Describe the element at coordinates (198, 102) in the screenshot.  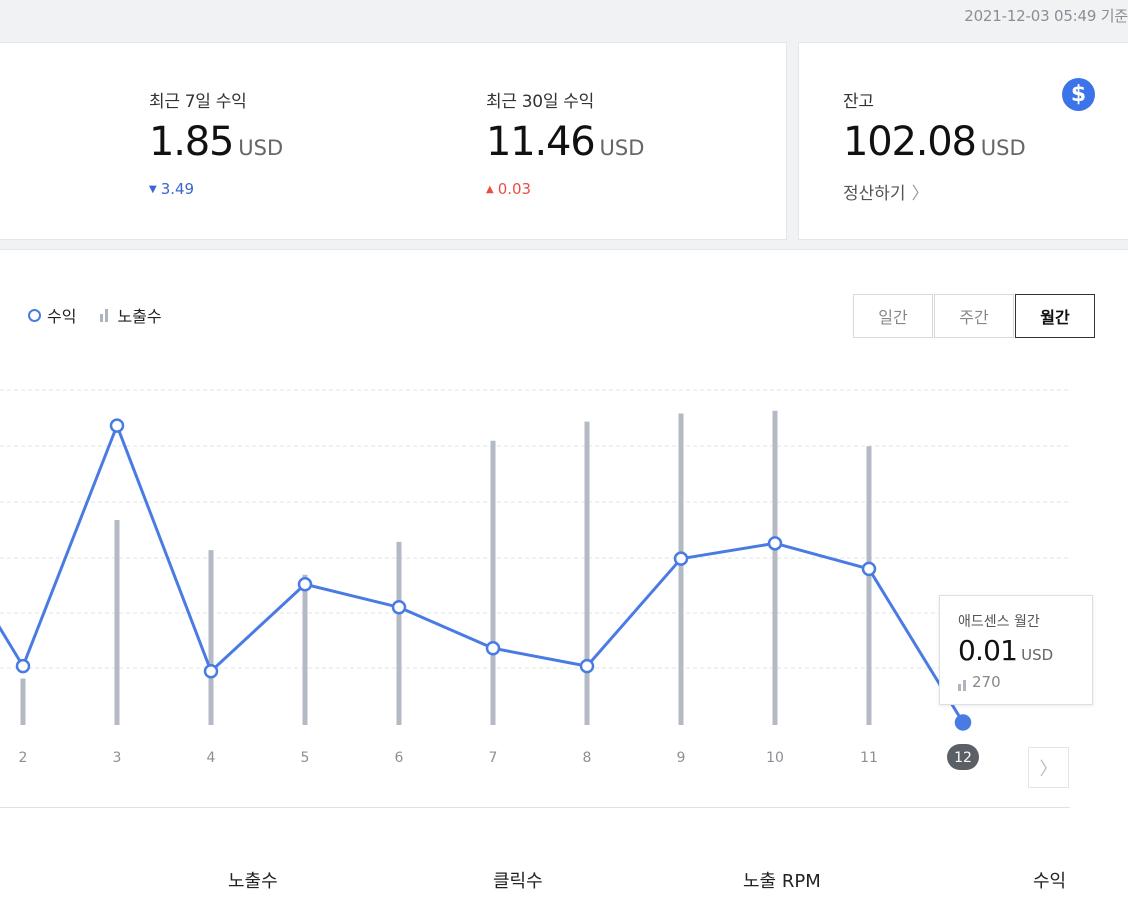
I see `last7-label: 최근 7일 수익` at that location.